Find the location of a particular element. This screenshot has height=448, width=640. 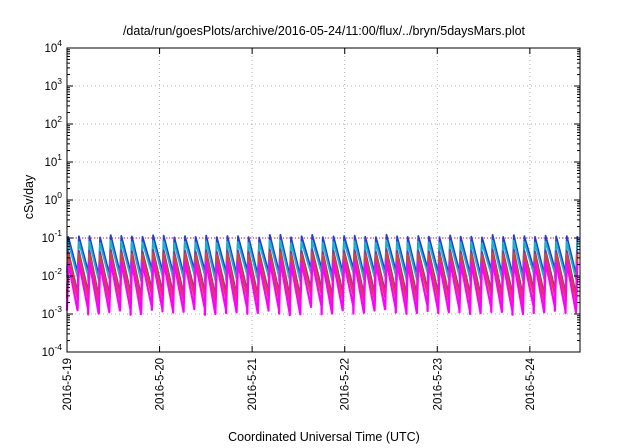

y-tick-label: 10⁴ is located at coordinates (53, 46).